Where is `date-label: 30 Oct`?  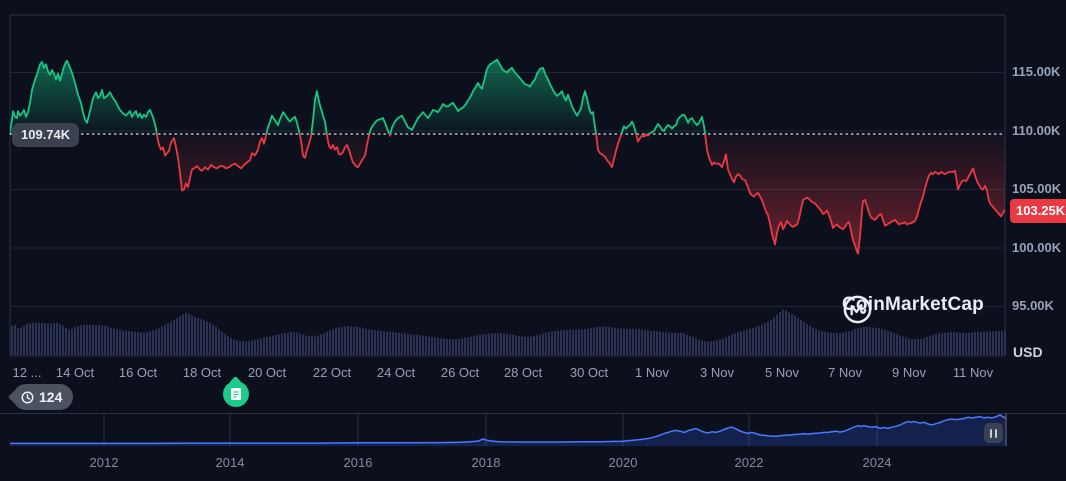 date-label: 30 Oct is located at coordinates (589, 372).